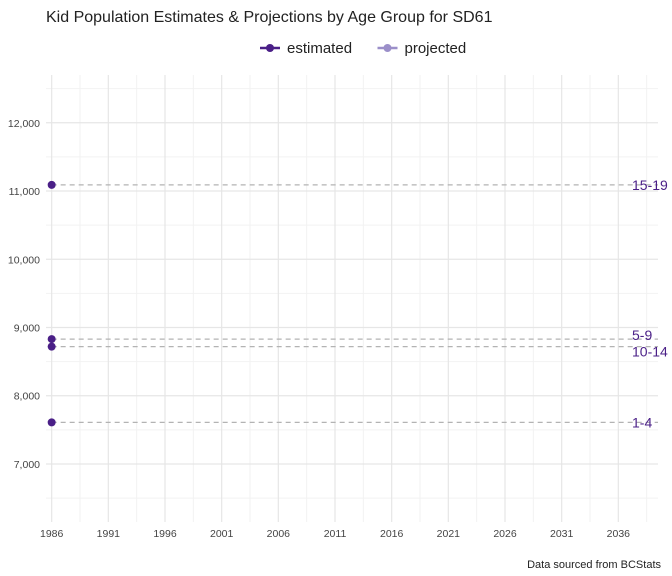  Describe the element at coordinates (650, 303) in the screenshot. I see `series-labels: 15-19 5-910-14 1-4` at that location.